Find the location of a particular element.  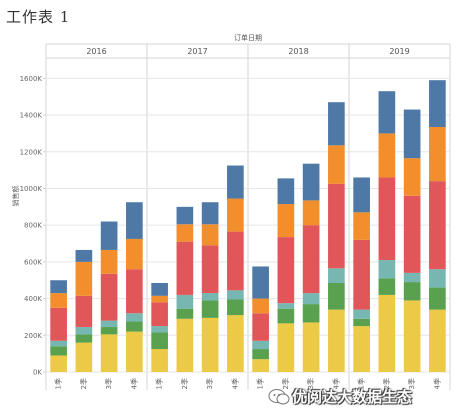

y-tick-label: 1200K is located at coordinates (31, 152).